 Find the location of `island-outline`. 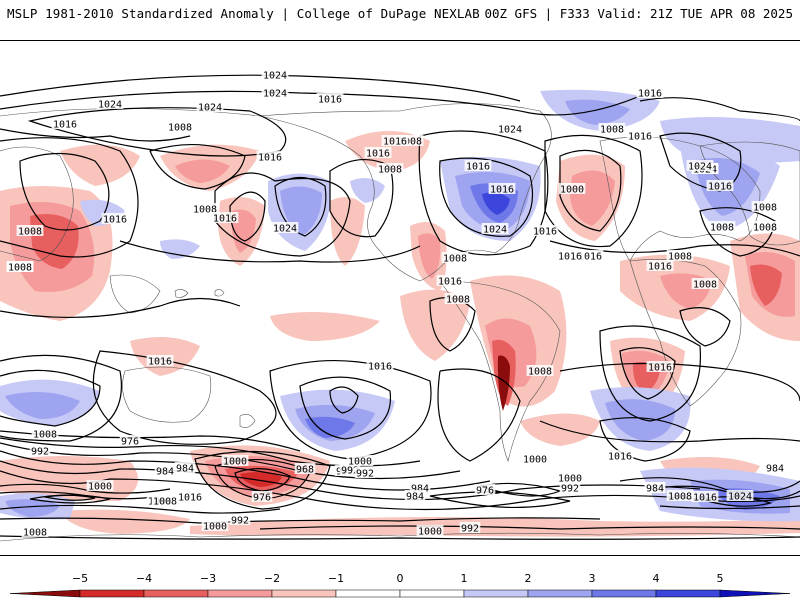

island-outline is located at coordinates (181, 293).